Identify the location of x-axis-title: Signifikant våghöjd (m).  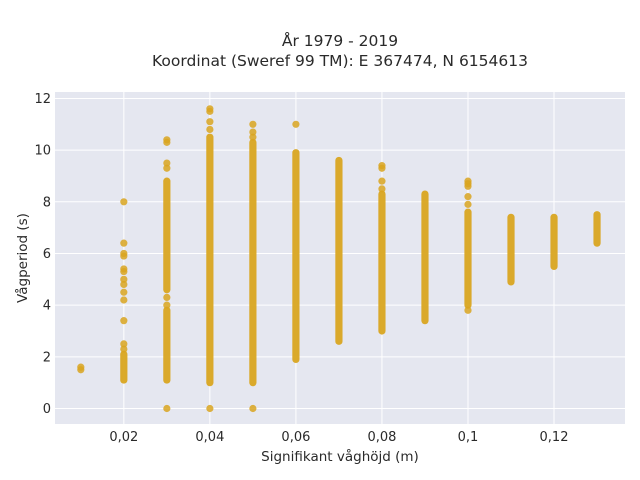
(340, 456).